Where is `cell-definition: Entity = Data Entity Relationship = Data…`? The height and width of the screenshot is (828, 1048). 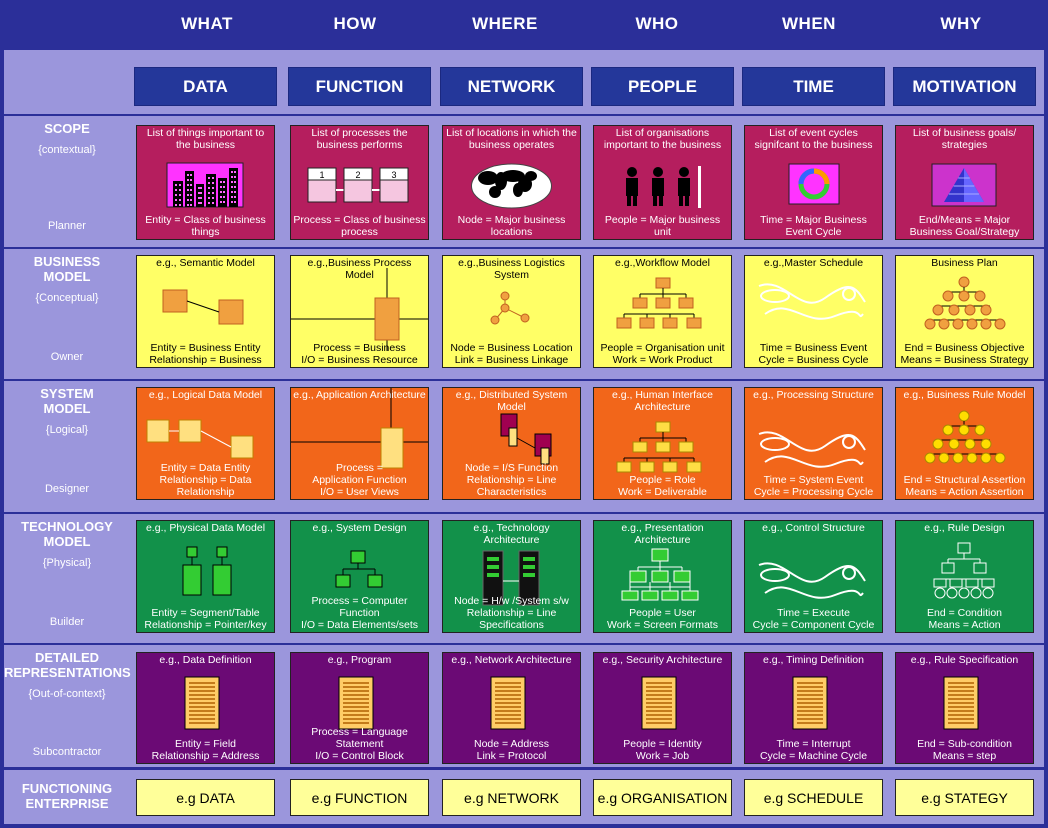 cell-definition: Entity = Data Entity Relationship = Data… is located at coordinates (205, 480).